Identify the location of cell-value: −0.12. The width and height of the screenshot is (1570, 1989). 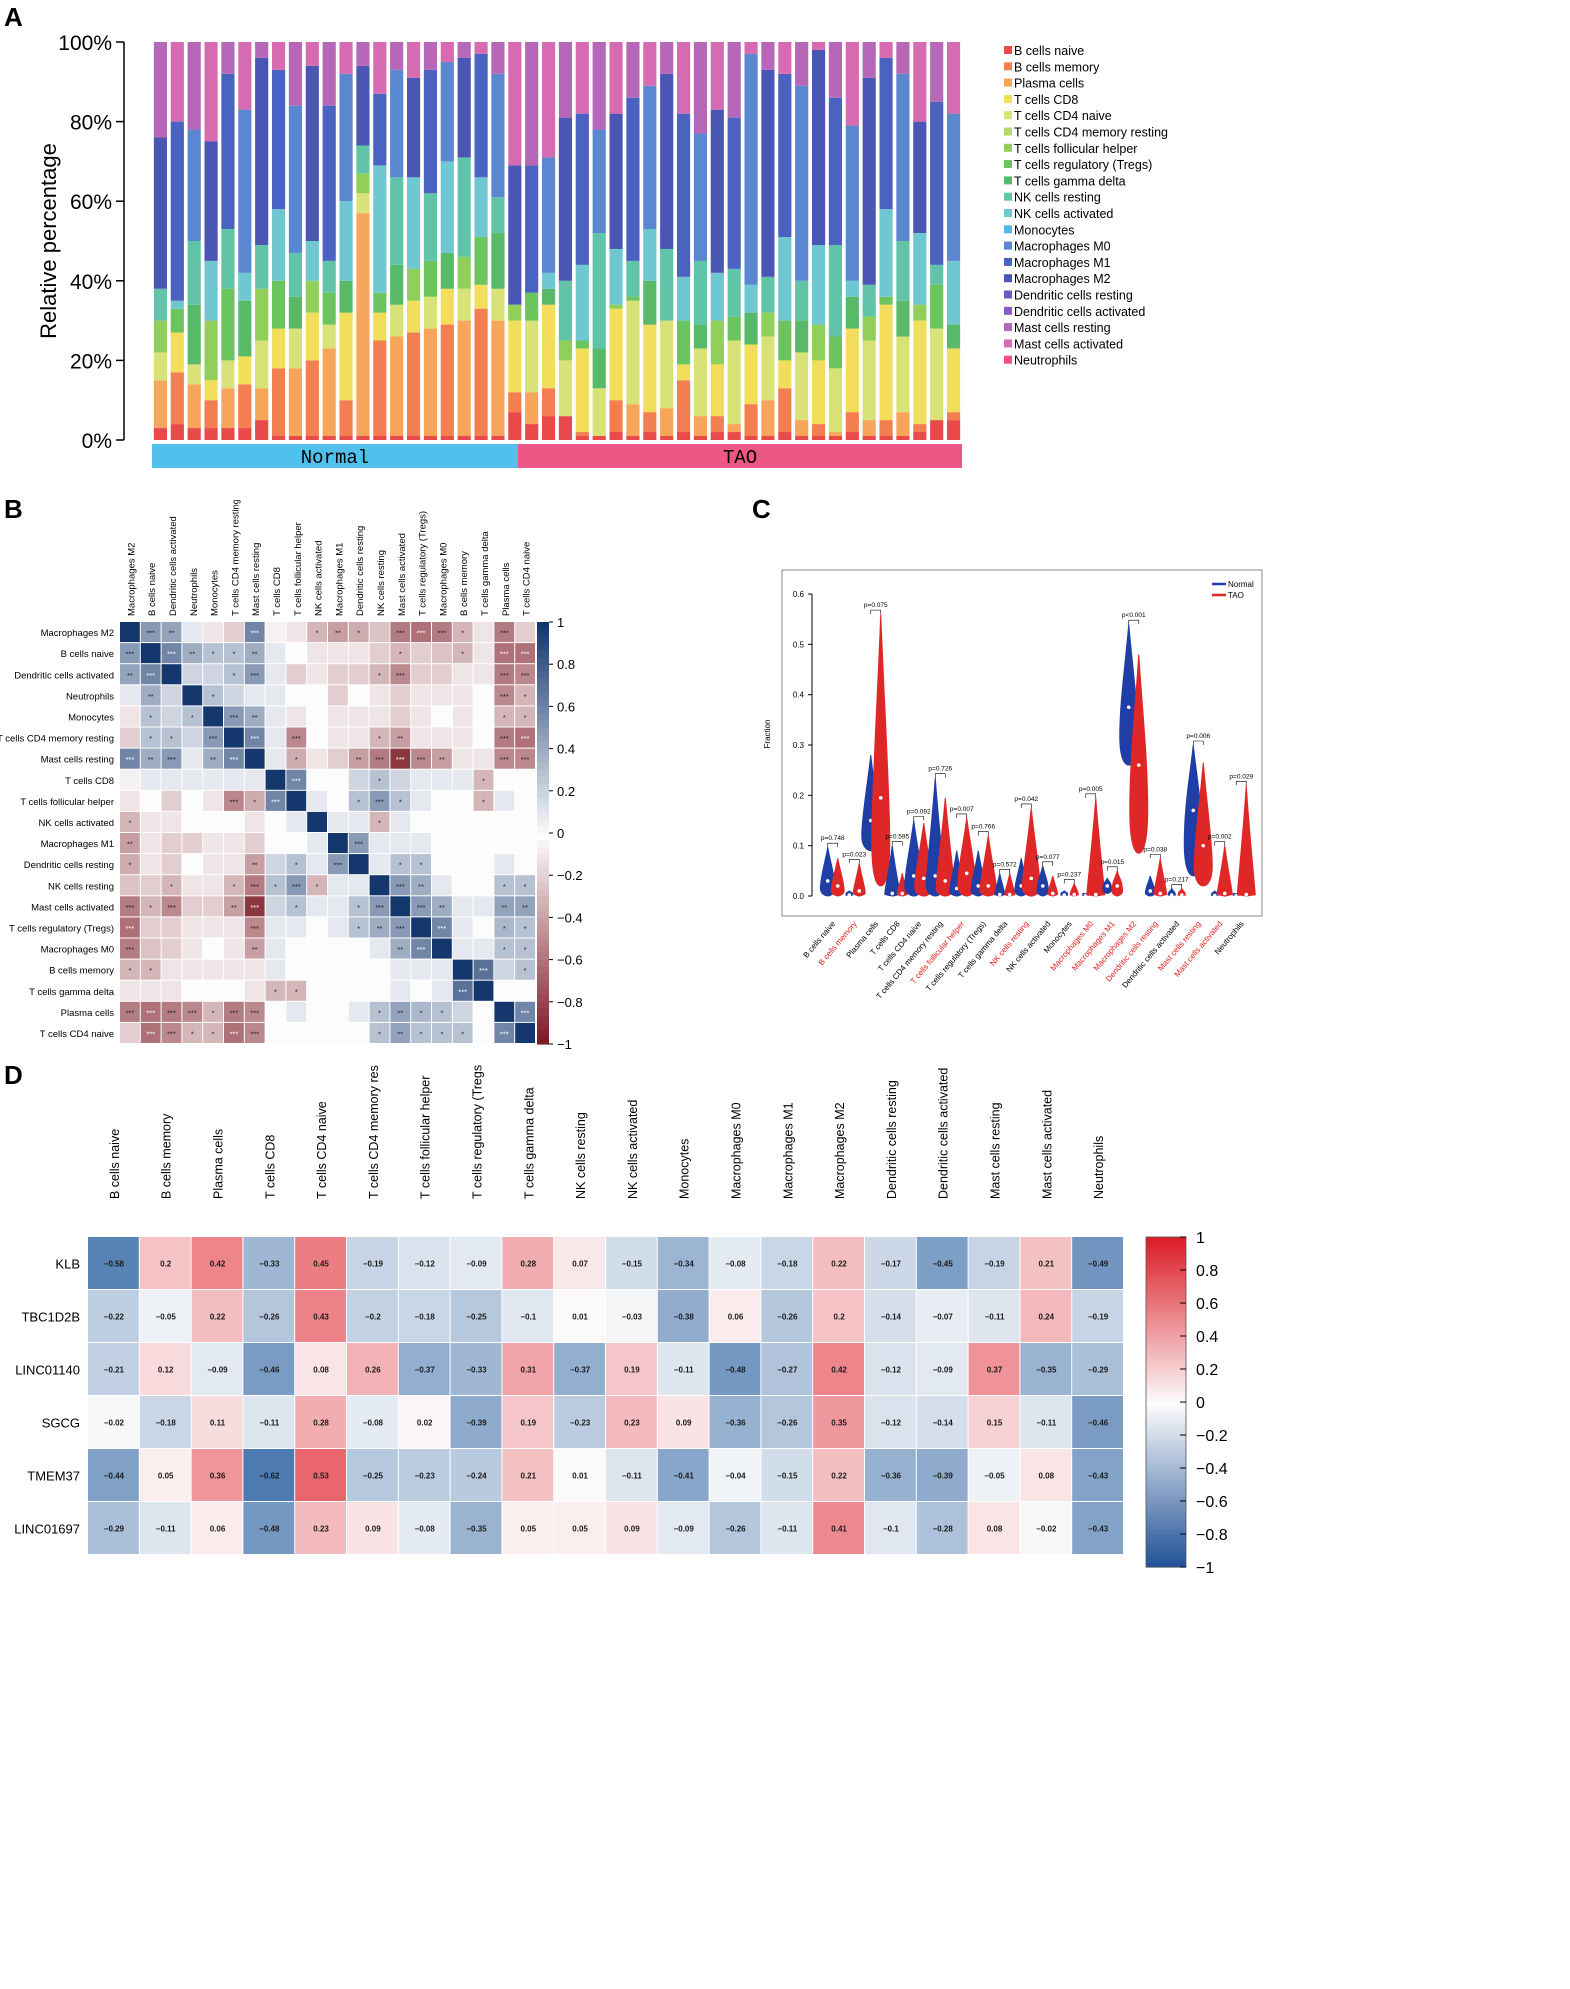
(425, 1264).